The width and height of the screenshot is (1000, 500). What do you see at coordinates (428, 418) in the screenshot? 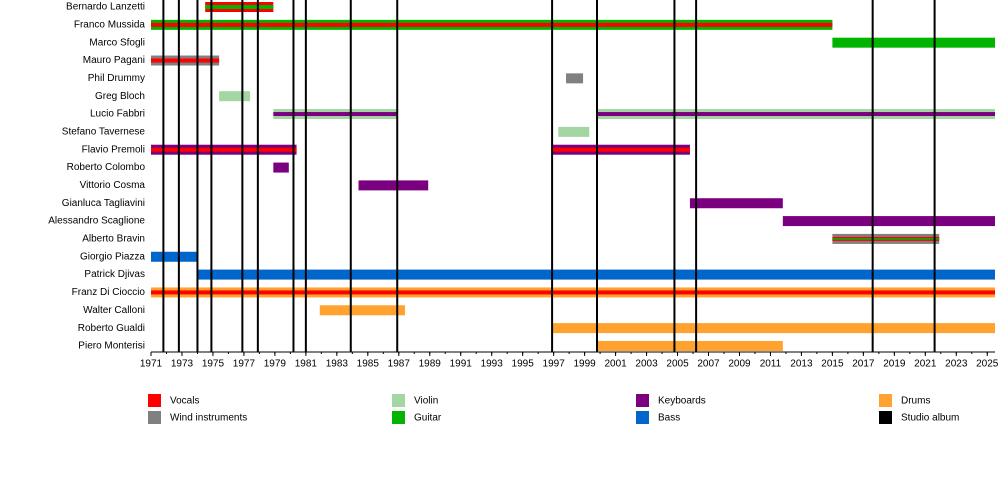
I see `legend-label: Guitar` at bounding box center [428, 418].